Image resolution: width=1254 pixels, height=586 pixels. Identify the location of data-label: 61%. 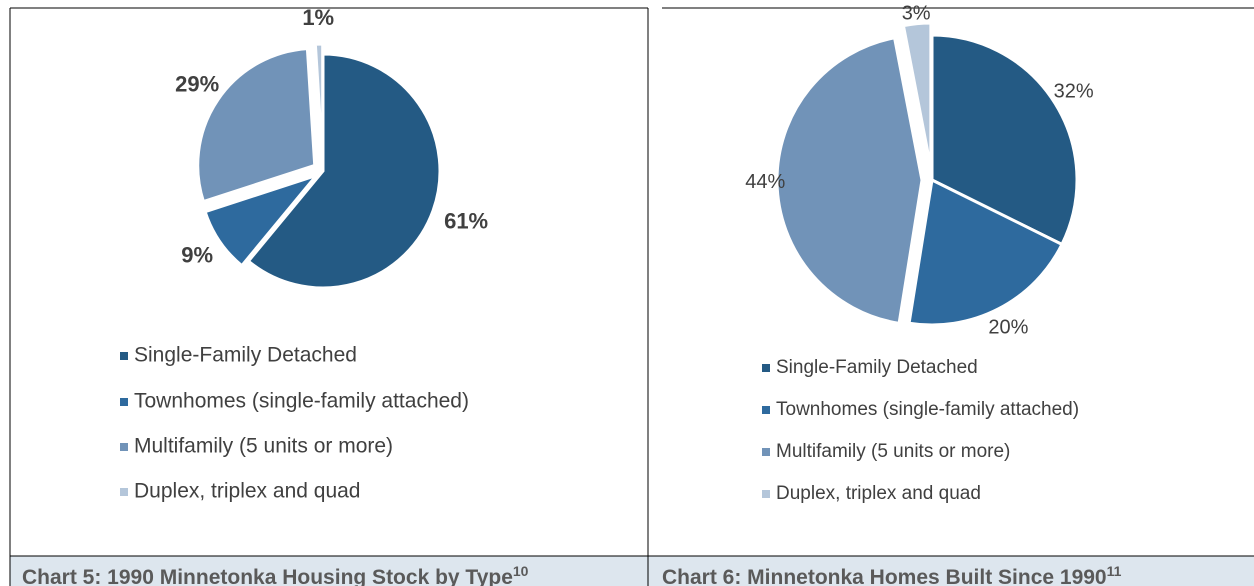
(466, 220).